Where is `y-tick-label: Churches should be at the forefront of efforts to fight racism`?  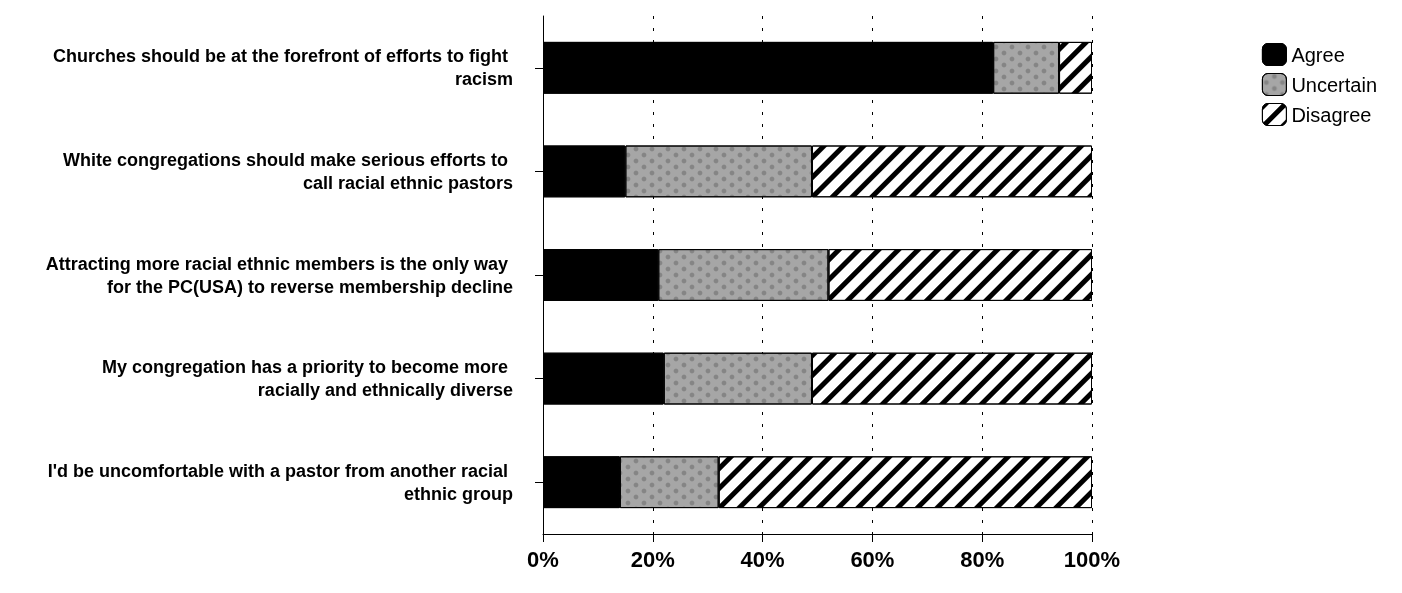
y-tick-label: Churches should be at the forefront of efforts to fight racism is located at coordinates (283, 68).